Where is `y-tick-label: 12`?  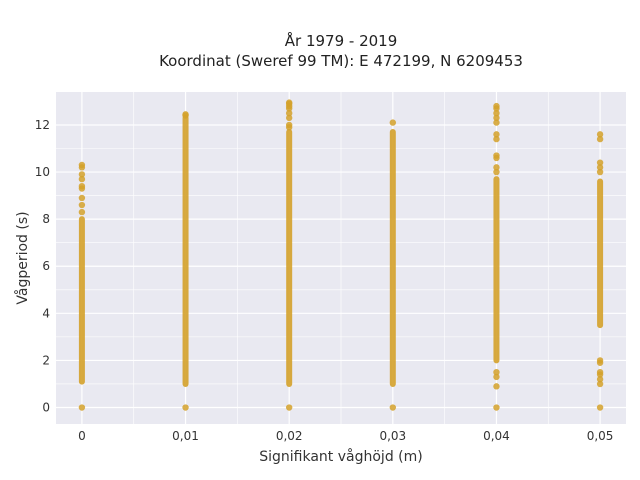
y-tick-label: 12 is located at coordinates (42, 125).